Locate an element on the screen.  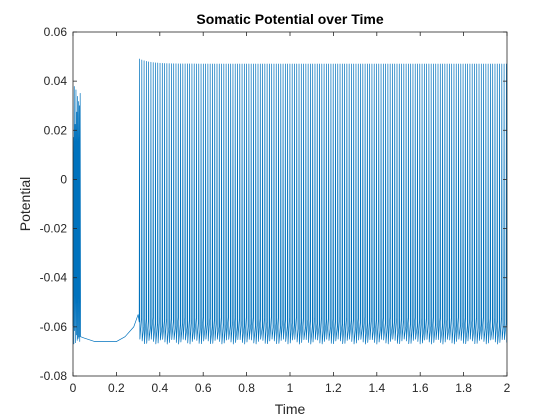
x-tick-label: 0 is located at coordinates (73, 388).